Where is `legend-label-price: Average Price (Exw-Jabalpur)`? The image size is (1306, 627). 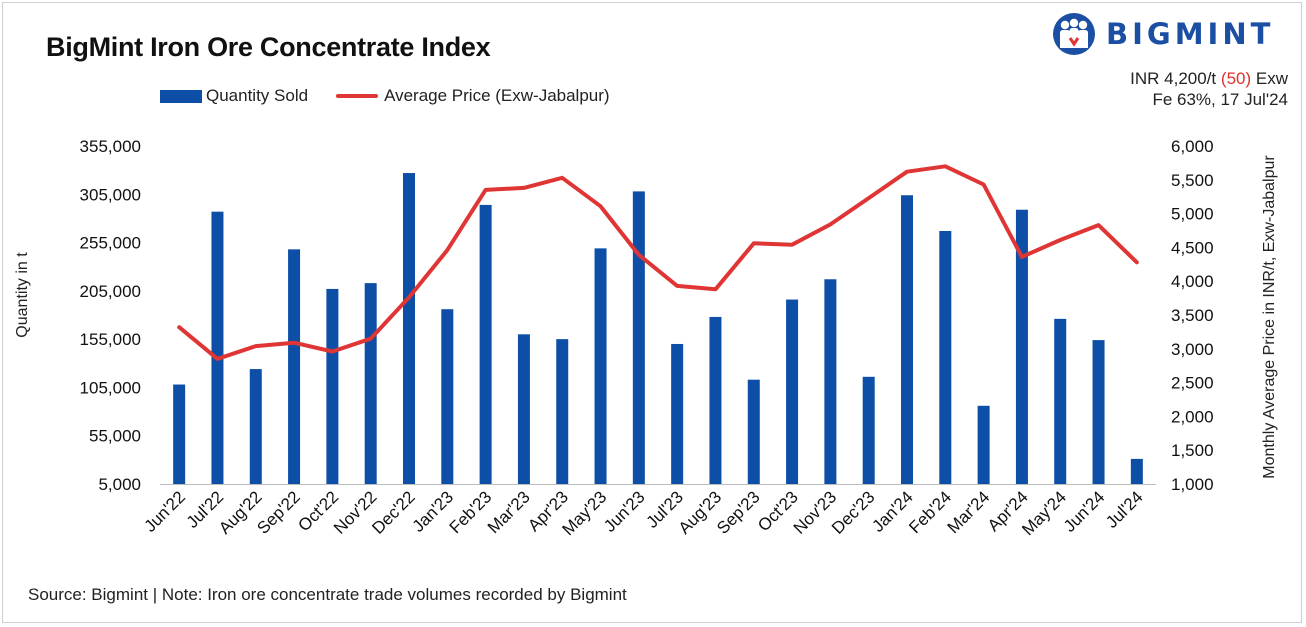
legend-label-price: Average Price (Exw-Jabalpur) is located at coordinates (497, 95).